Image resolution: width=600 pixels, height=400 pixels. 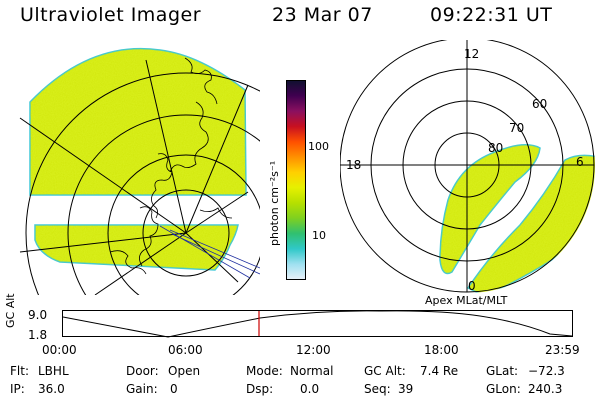 I want to click on mode-label: Mode:, so click(x=264, y=371).